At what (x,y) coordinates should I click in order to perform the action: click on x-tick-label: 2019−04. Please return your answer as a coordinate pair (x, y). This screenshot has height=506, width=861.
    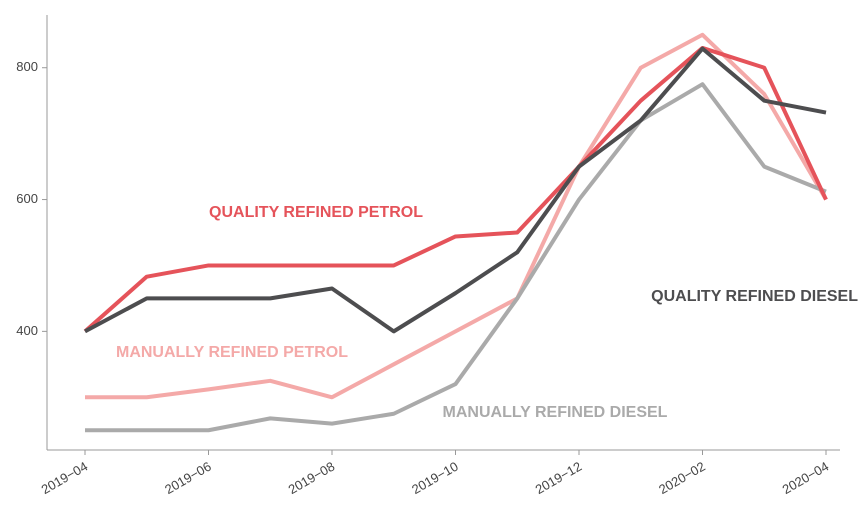
    Looking at the image, I should click on (65, 478).